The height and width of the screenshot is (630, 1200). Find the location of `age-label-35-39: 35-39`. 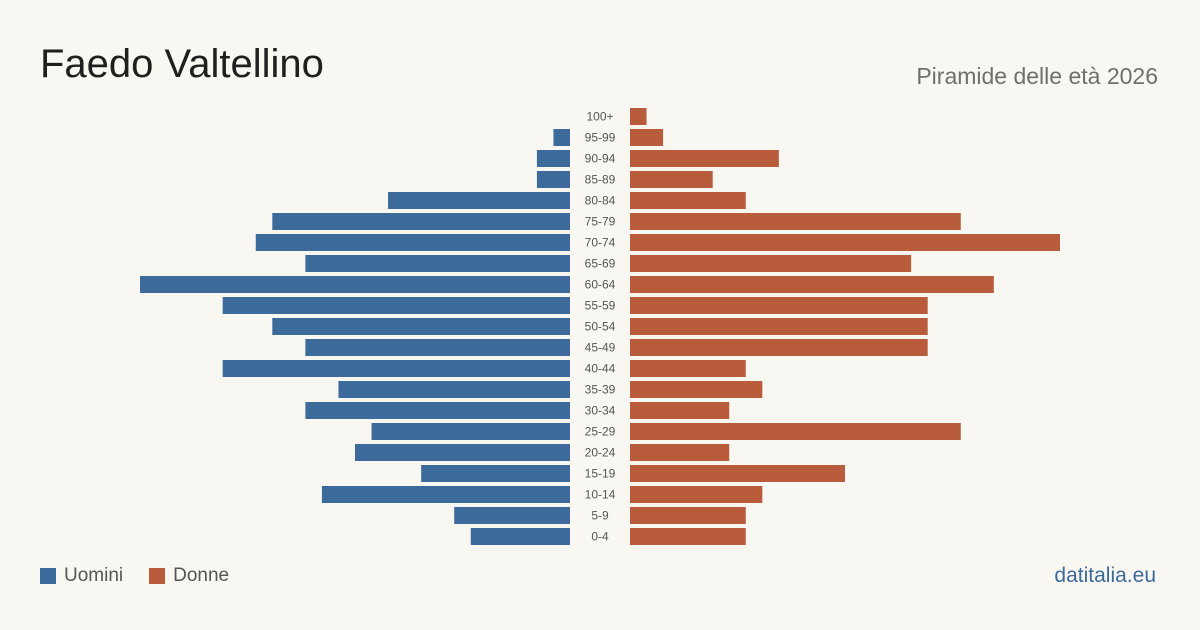

age-label-35-39: 35-39 is located at coordinates (600, 390).